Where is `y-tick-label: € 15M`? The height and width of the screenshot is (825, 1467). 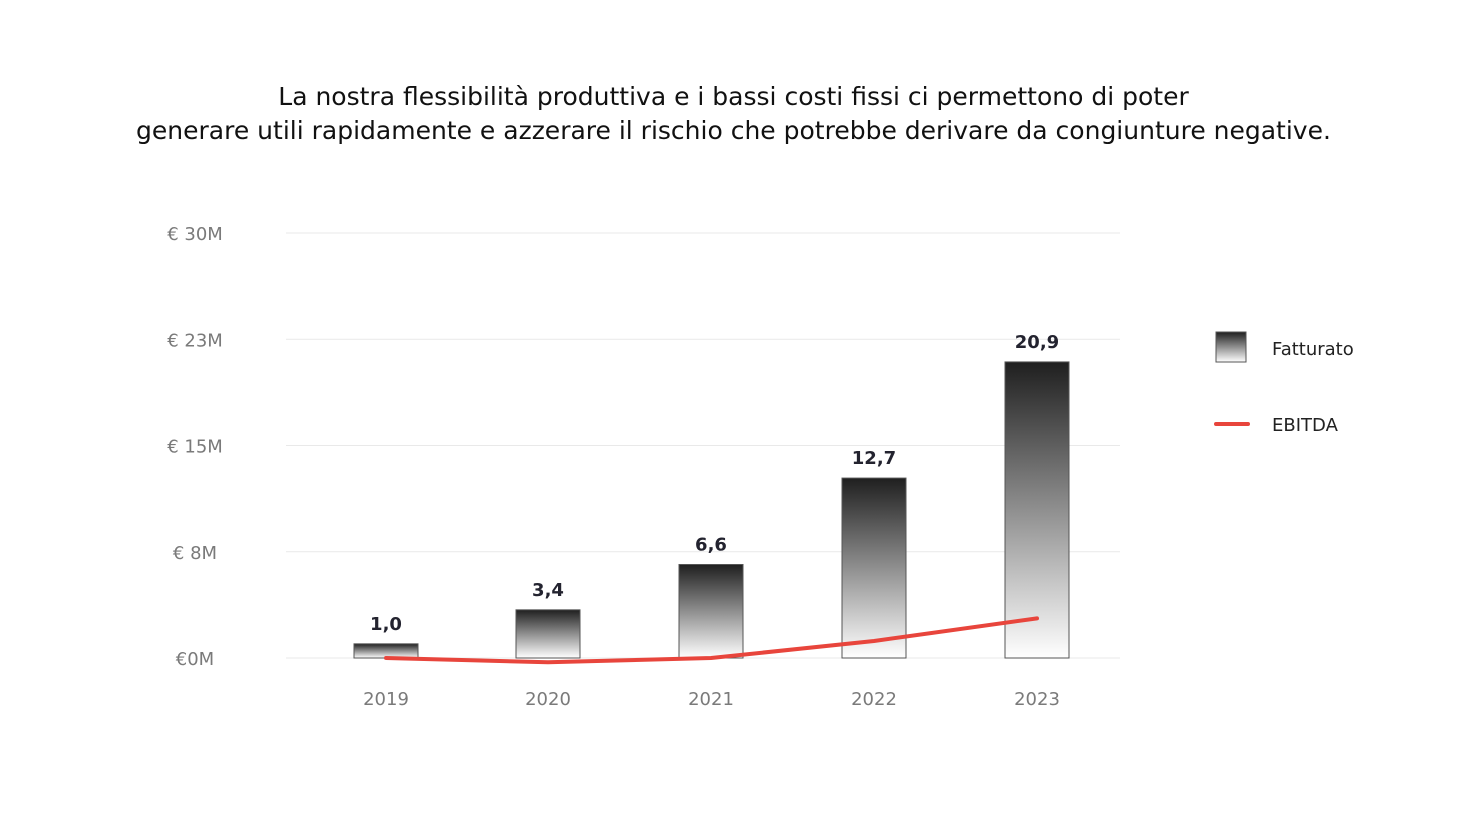
y-tick-label: € 15M is located at coordinates (195, 447).